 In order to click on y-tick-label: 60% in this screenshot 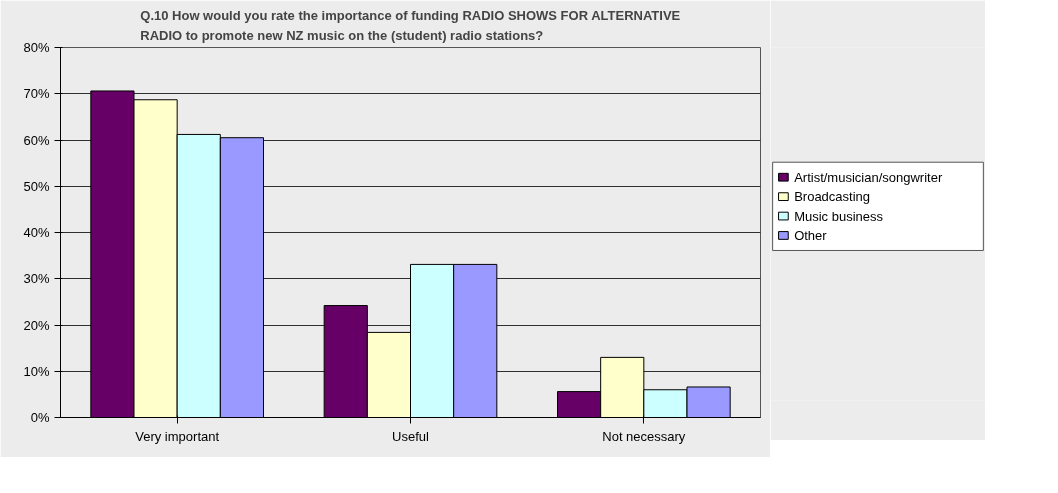, I will do `click(36, 140)`.